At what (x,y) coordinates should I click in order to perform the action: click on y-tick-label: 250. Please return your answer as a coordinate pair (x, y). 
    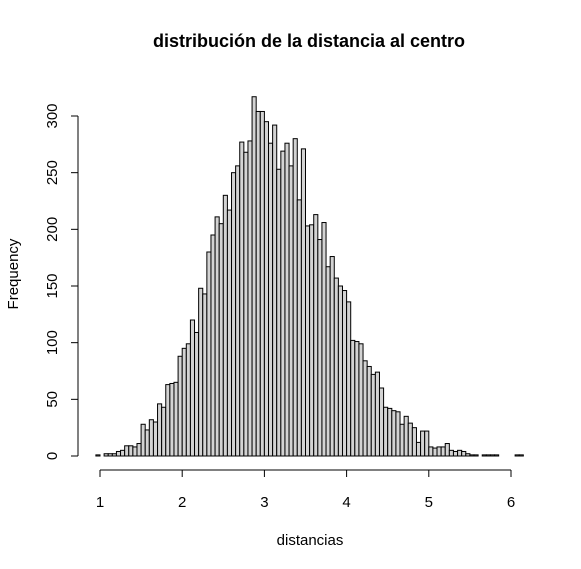
    Looking at the image, I should click on (52, 172).